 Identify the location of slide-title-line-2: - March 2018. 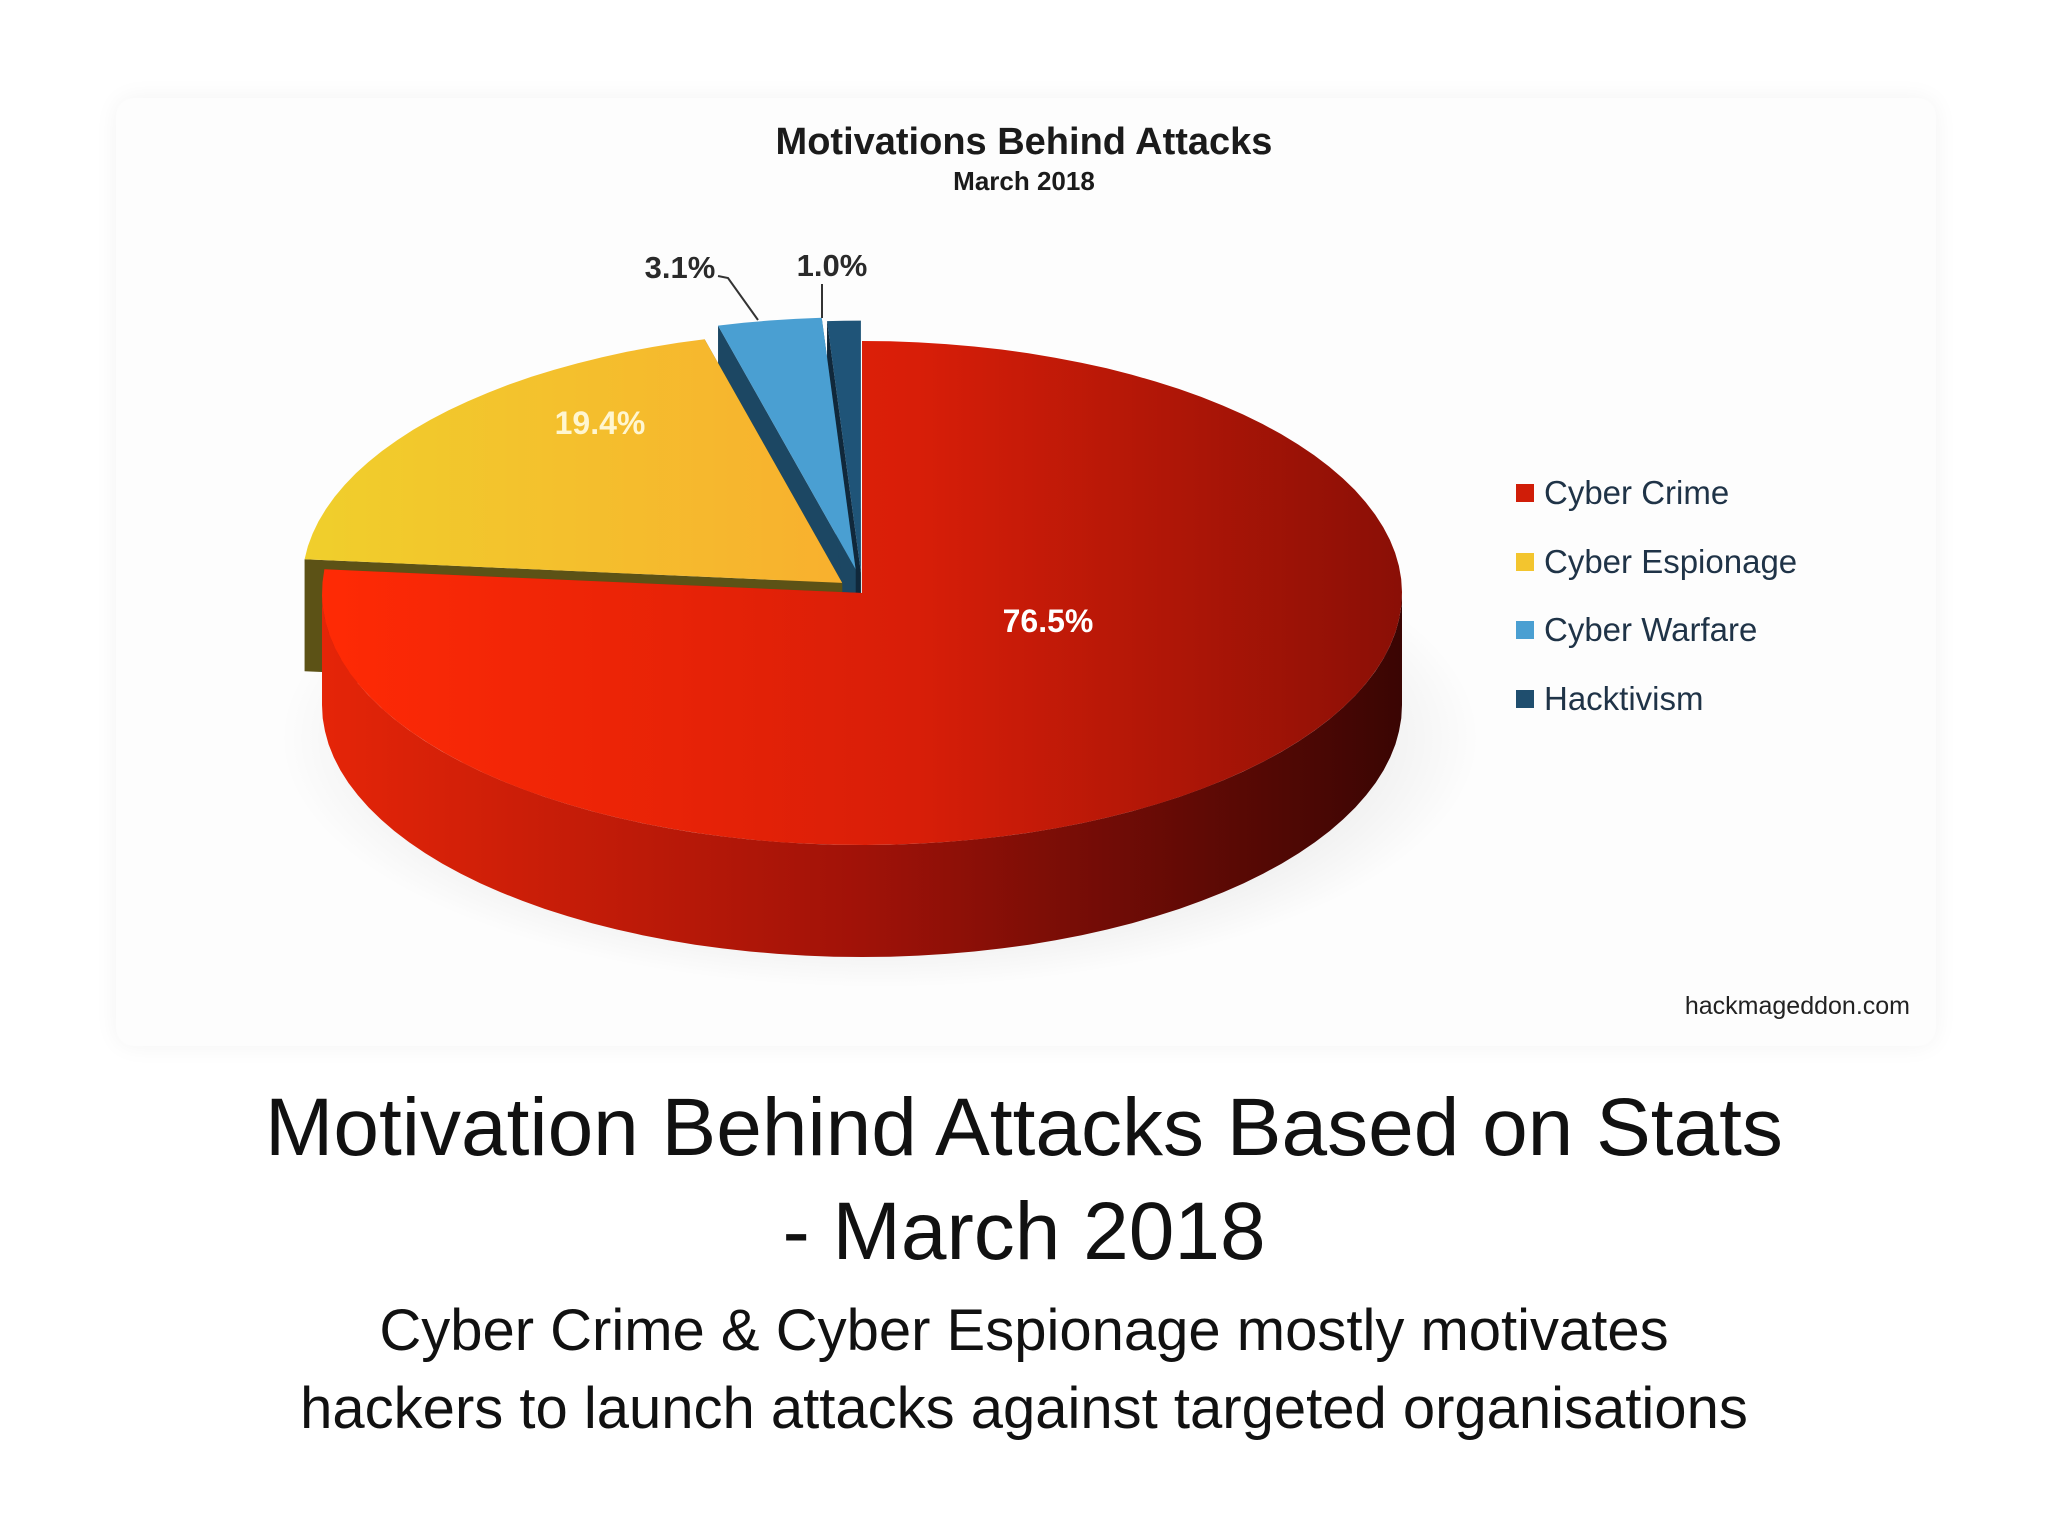
(1024, 1231).